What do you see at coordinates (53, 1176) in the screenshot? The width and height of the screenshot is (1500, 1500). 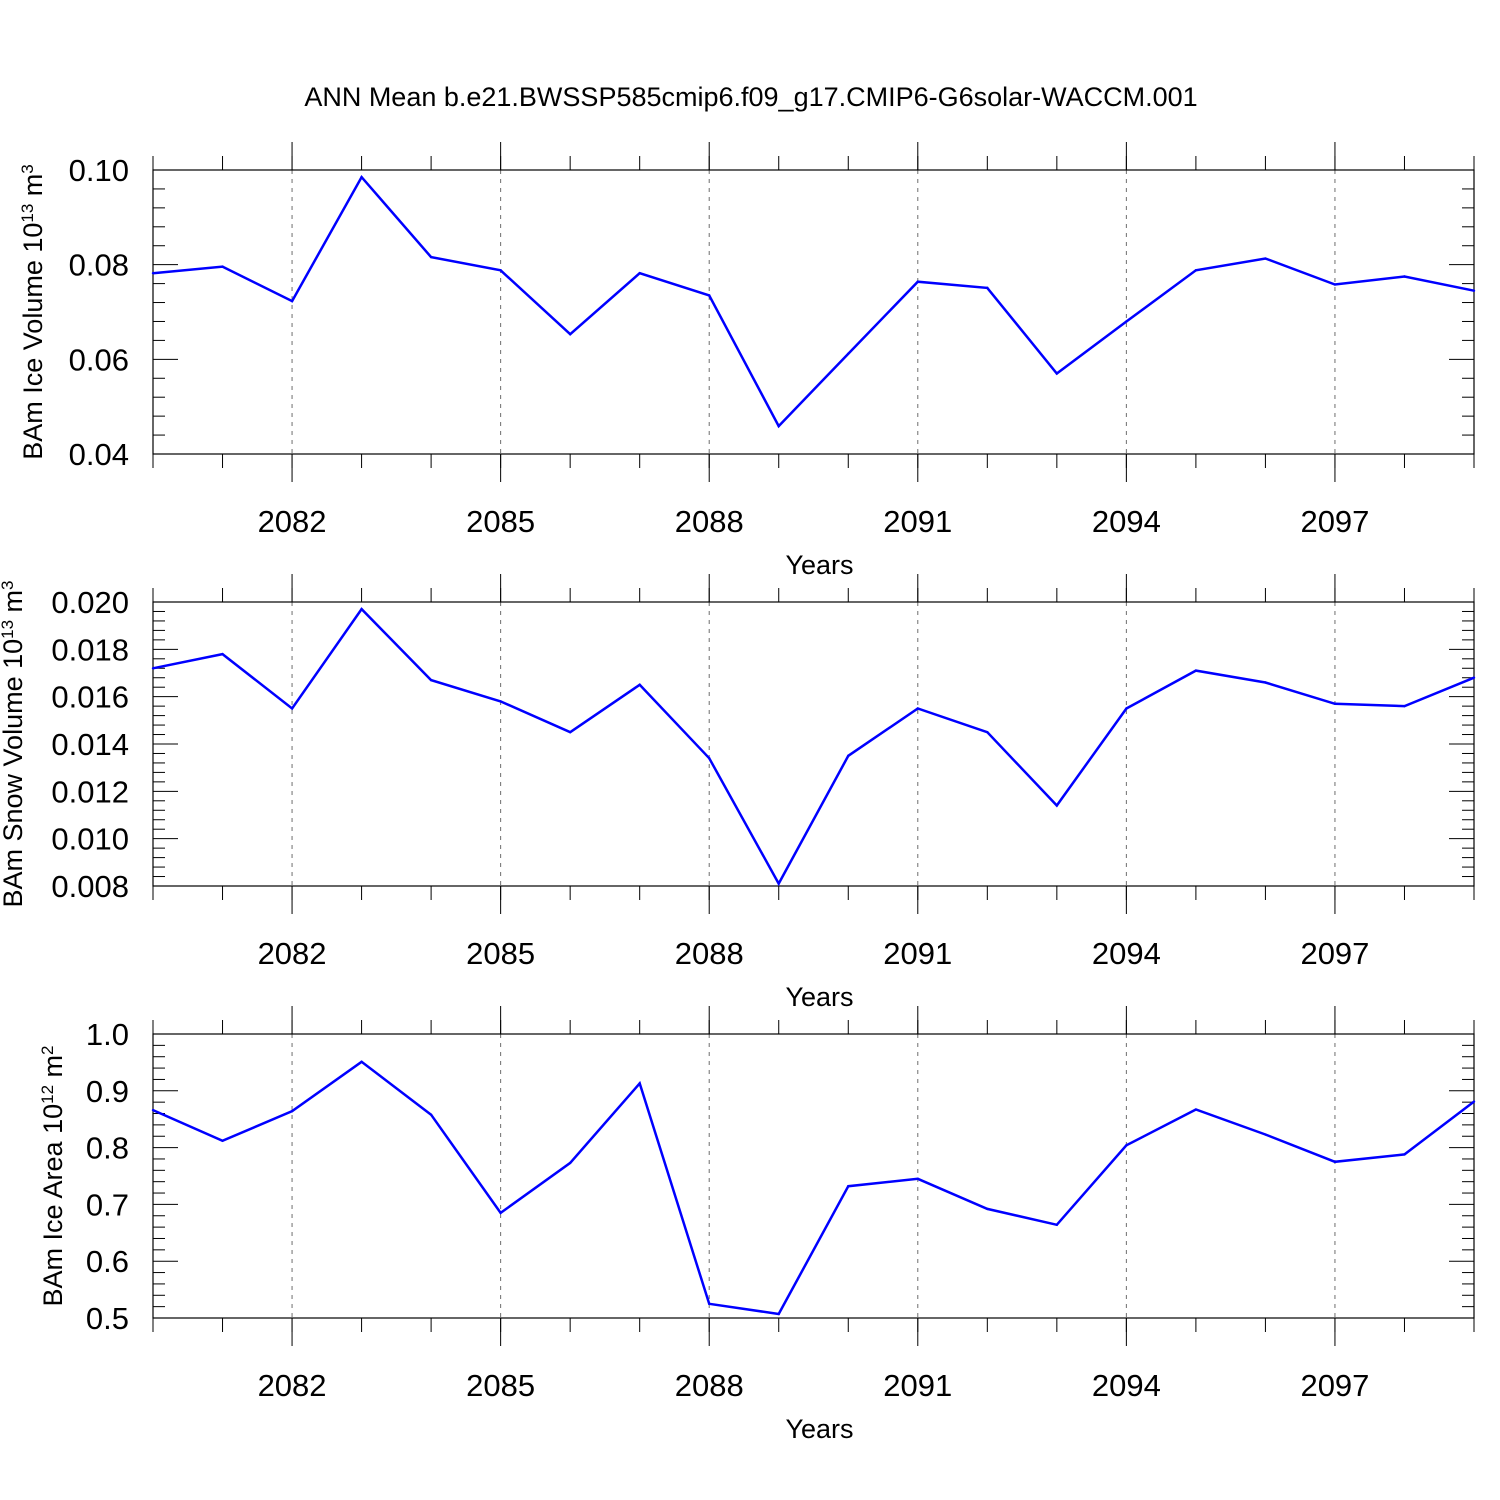 I see `y-axis-title: BAm Ice Area 1012 m2` at bounding box center [53, 1176].